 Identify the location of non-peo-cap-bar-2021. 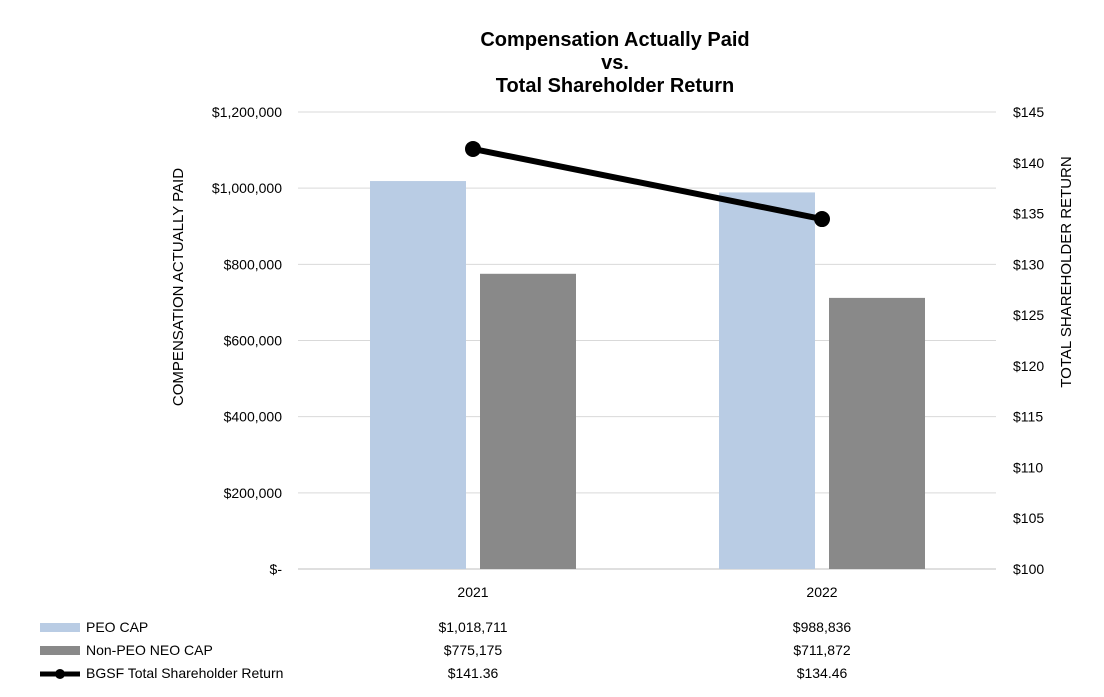
(528, 421).